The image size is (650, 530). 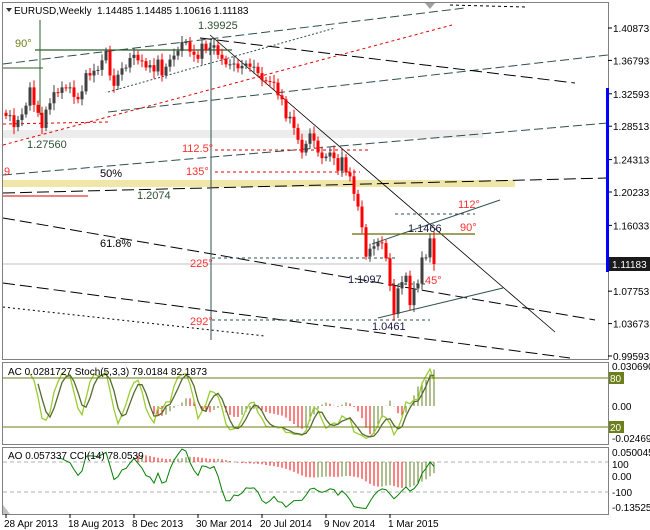 What do you see at coordinates (389, 327) in the screenshot?
I see `label-low-10461: 1.0461` at bounding box center [389, 327].